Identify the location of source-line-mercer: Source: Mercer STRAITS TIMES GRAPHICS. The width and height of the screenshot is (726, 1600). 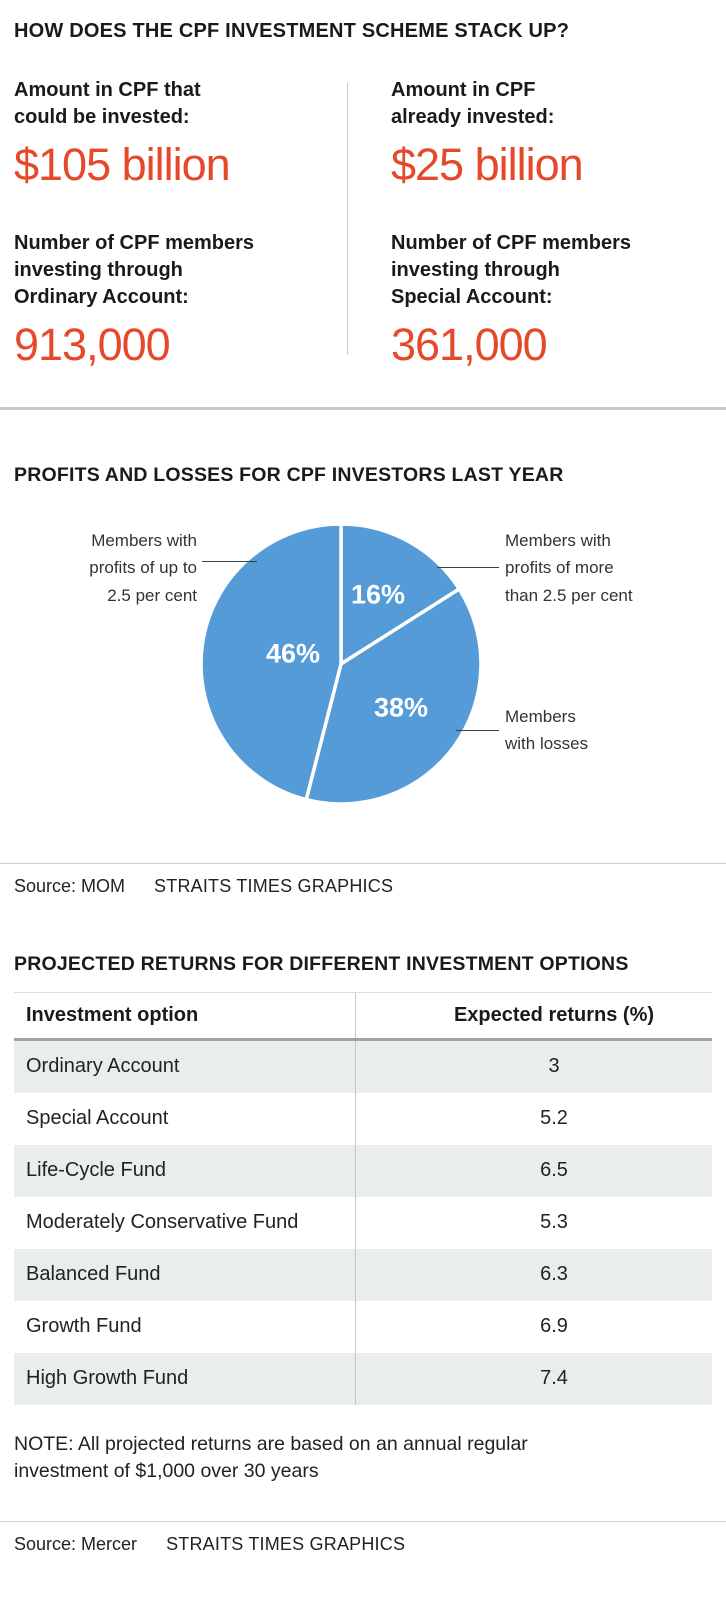
(363, 1544).